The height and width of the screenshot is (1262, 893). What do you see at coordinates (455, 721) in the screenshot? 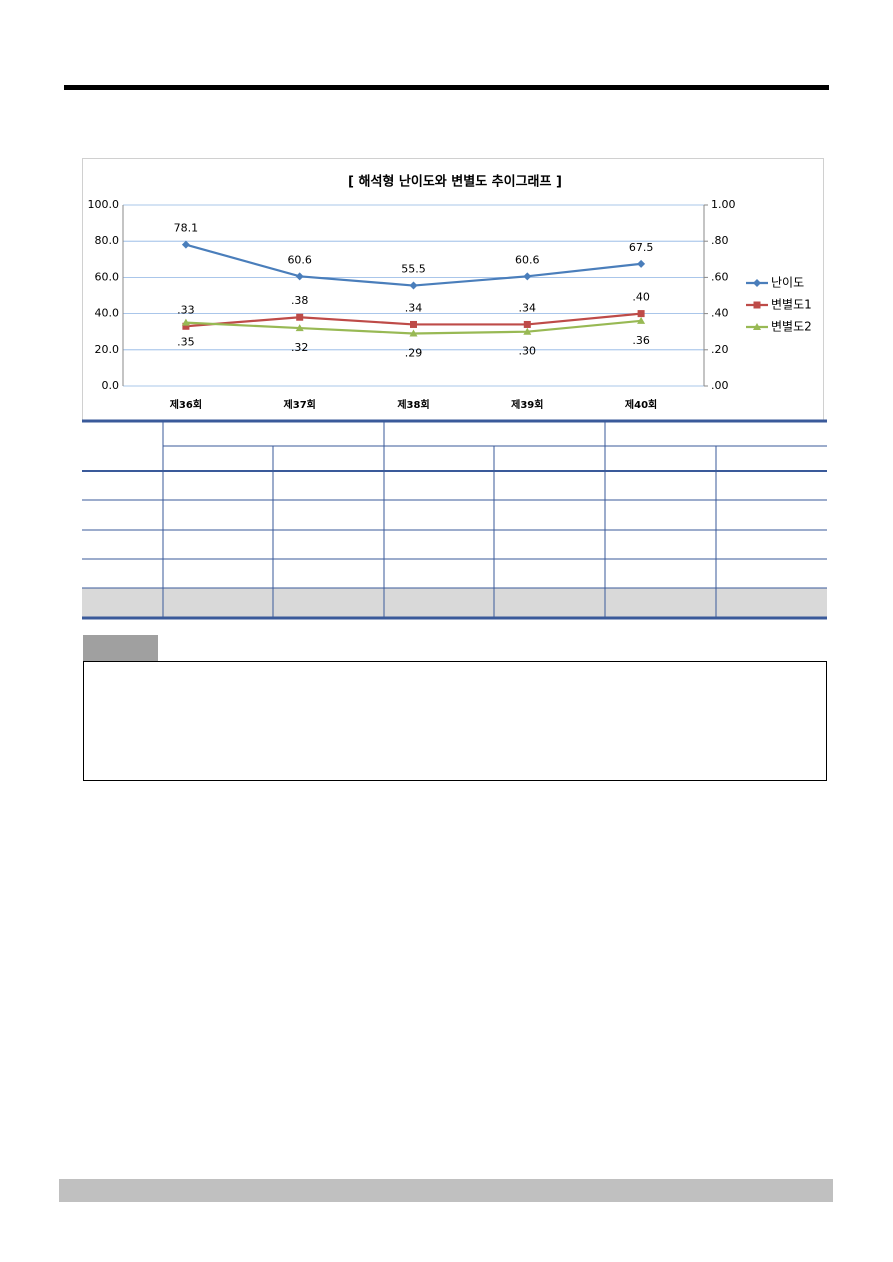
I see `note-box` at bounding box center [455, 721].